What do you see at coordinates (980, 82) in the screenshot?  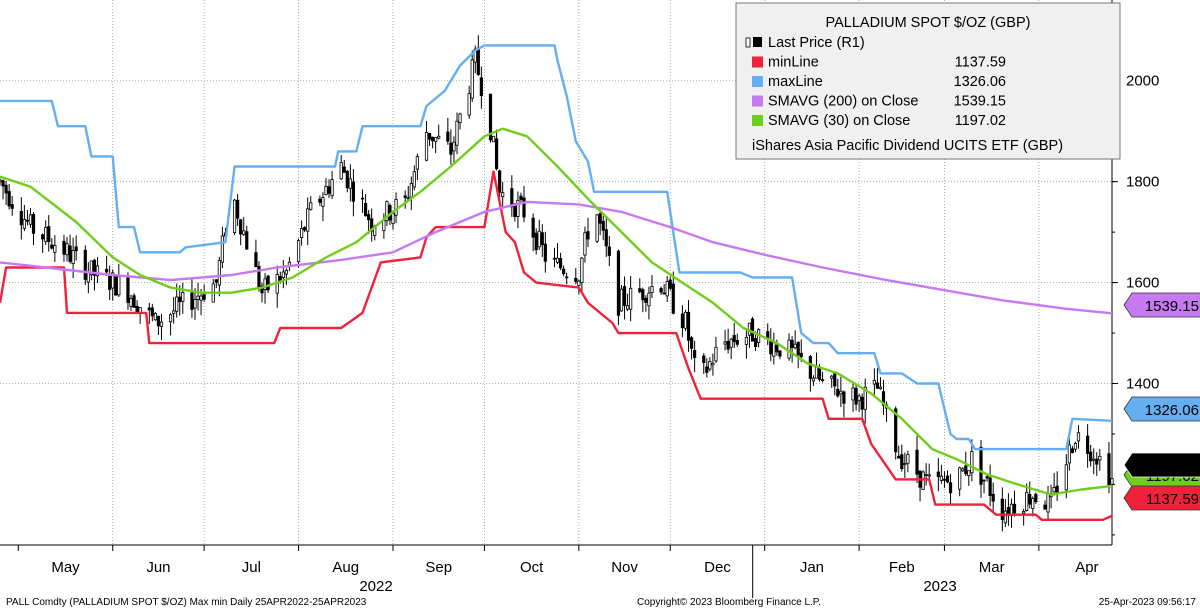 I see `legend-value: 1326.06` at bounding box center [980, 82].